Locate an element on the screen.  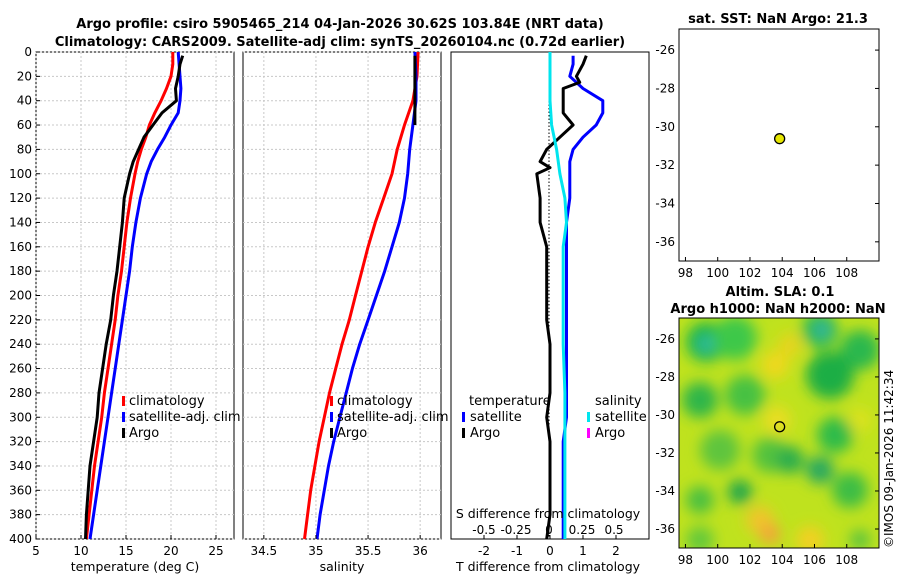
temperature-legend: climatology satellite-adj. clim Argo is located at coordinates (181, 417).